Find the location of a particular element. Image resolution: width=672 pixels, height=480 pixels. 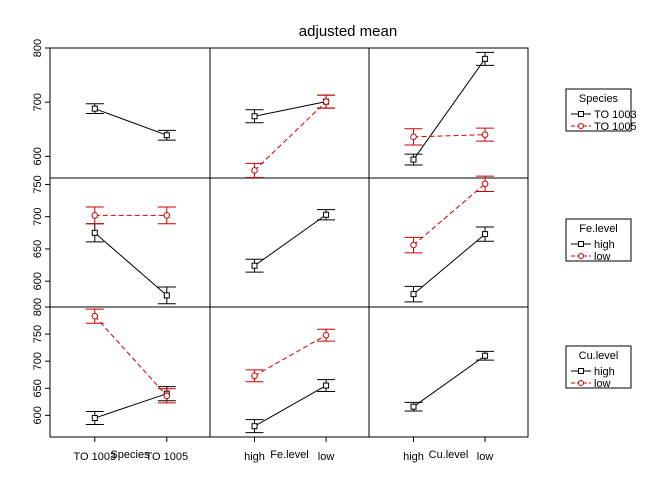

legend-label: TO 1005 is located at coordinates (615, 127).